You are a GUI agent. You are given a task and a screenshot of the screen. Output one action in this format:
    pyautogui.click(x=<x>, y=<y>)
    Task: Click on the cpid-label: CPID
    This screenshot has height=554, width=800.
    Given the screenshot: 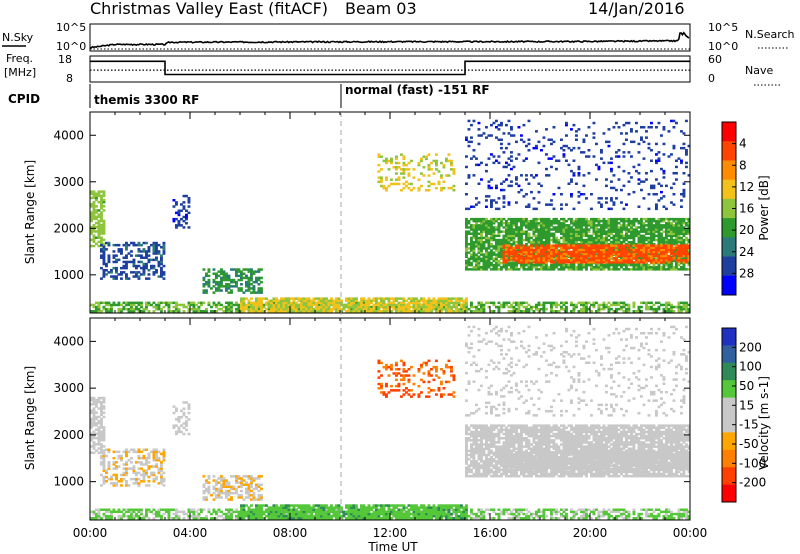 What is the action you would take?
    pyautogui.click(x=24, y=99)
    